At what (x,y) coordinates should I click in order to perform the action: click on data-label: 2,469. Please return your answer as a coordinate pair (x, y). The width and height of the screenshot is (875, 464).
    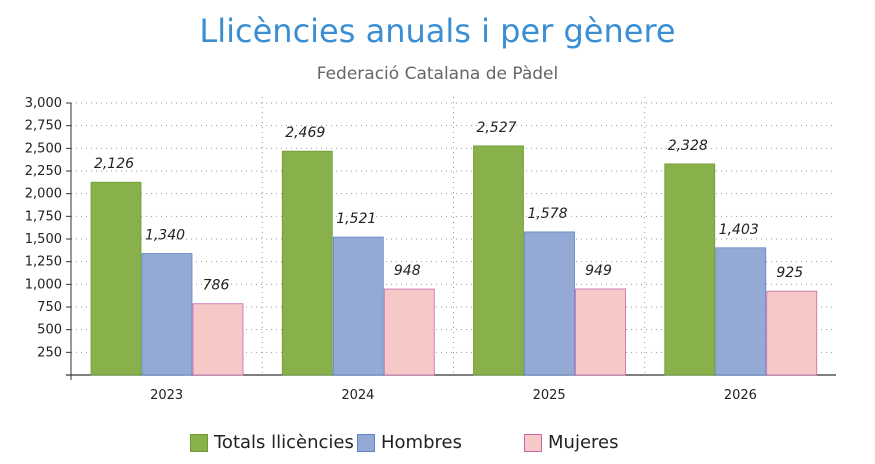
    Looking at the image, I should click on (305, 133).